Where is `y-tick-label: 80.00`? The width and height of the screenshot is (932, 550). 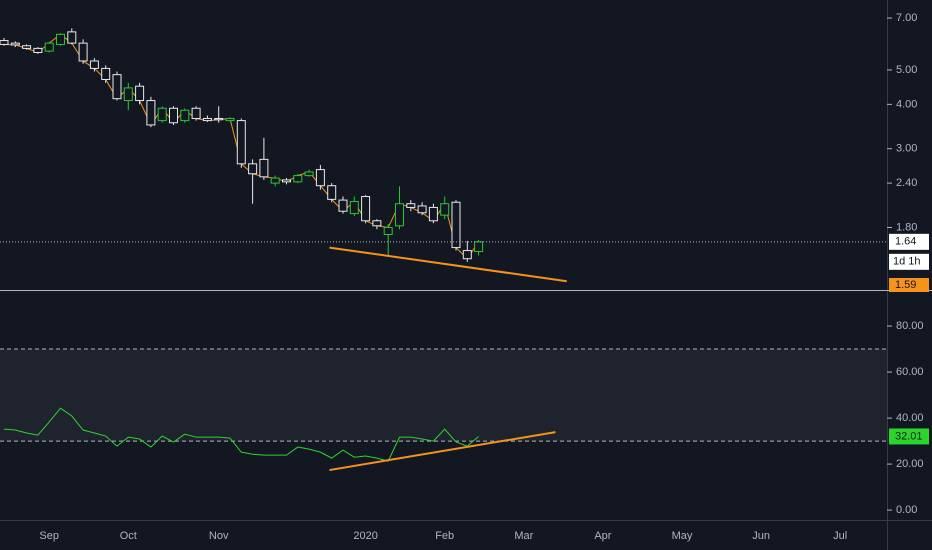
y-tick-label: 80.00 is located at coordinates (910, 326).